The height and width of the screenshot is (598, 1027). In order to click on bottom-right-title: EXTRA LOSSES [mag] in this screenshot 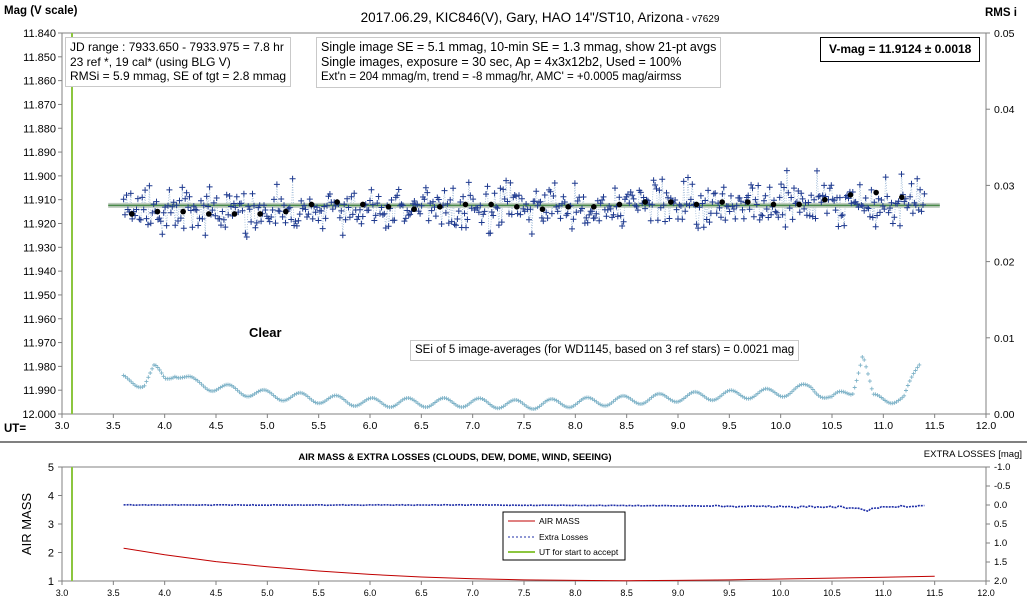, I will do `click(973, 454)`.